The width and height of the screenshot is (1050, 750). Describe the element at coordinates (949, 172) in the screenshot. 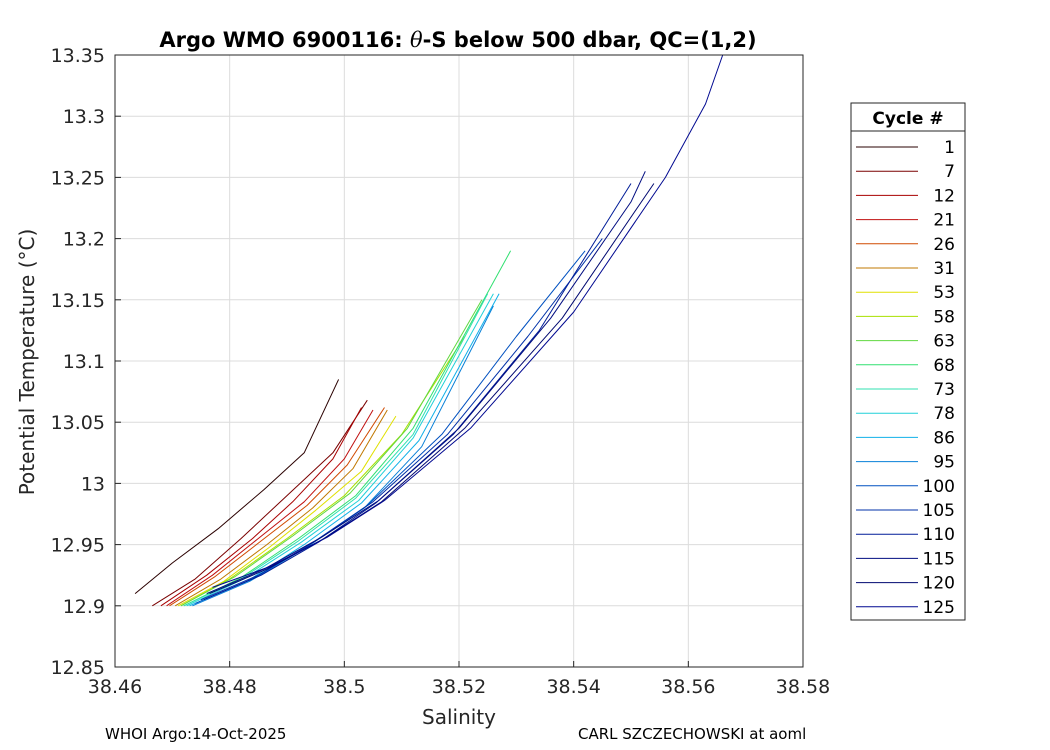

I see `legend-label-cycle-7: 7` at that location.